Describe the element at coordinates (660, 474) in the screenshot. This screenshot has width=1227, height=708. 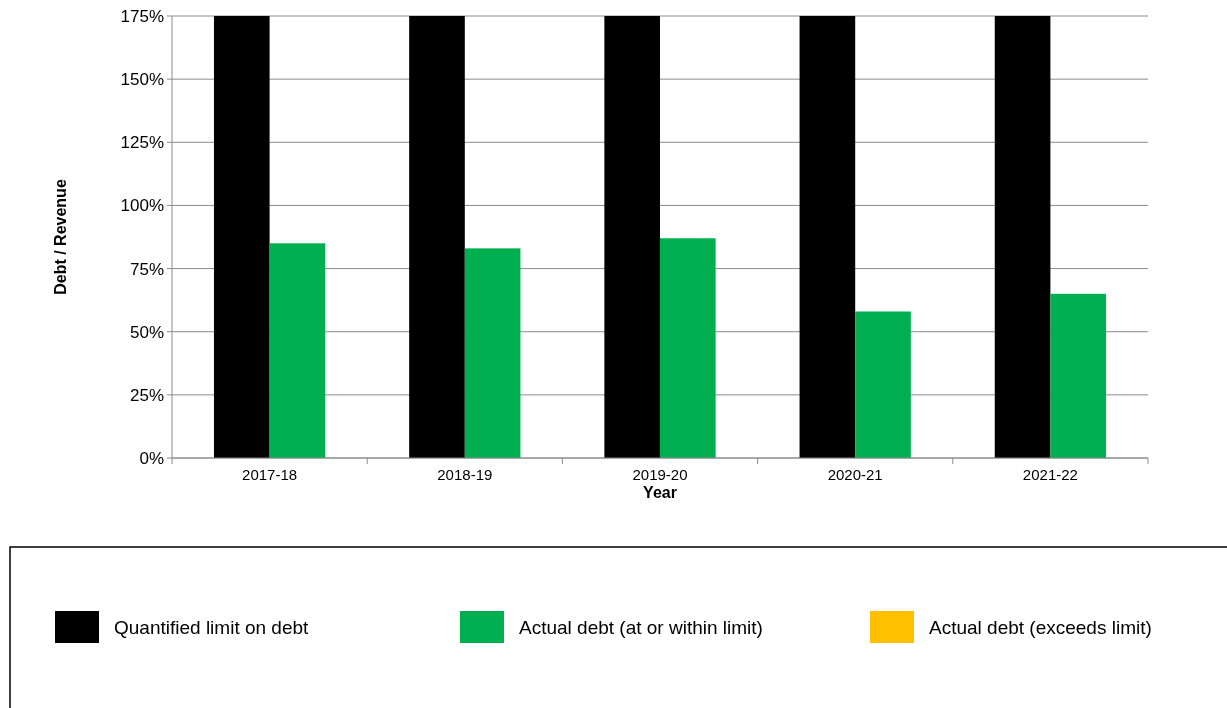
I see `x-tick-label: 2019-20` at that location.